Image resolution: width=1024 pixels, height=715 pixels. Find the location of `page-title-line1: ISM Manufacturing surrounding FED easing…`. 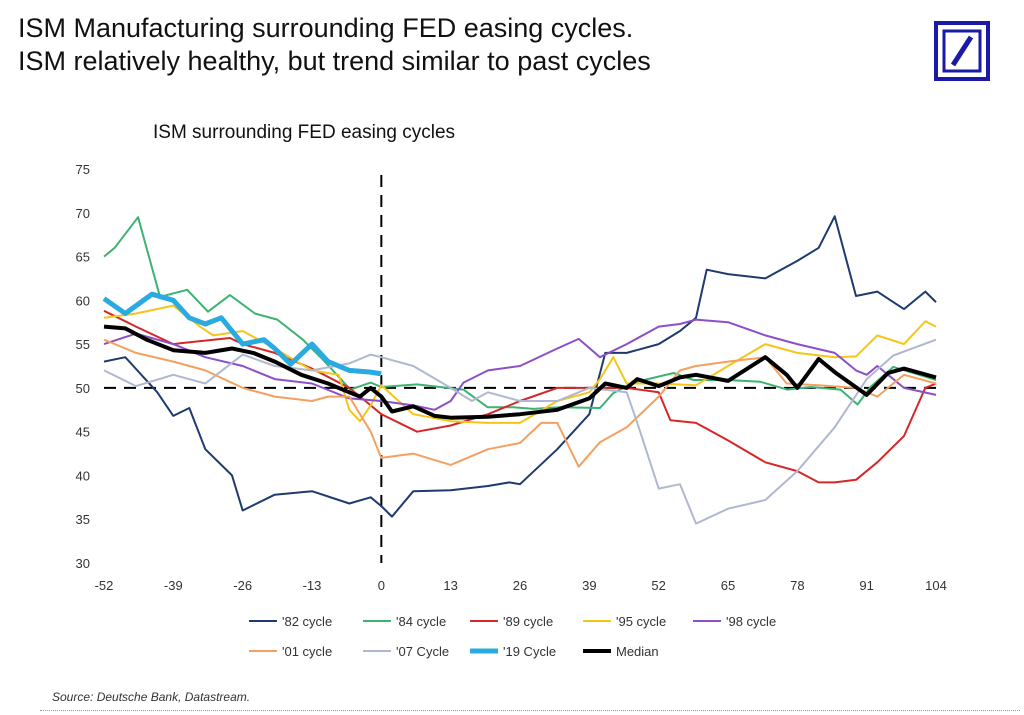

page-title-line1: ISM Manufacturing surrounding FED easing… is located at coordinates (326, 28).